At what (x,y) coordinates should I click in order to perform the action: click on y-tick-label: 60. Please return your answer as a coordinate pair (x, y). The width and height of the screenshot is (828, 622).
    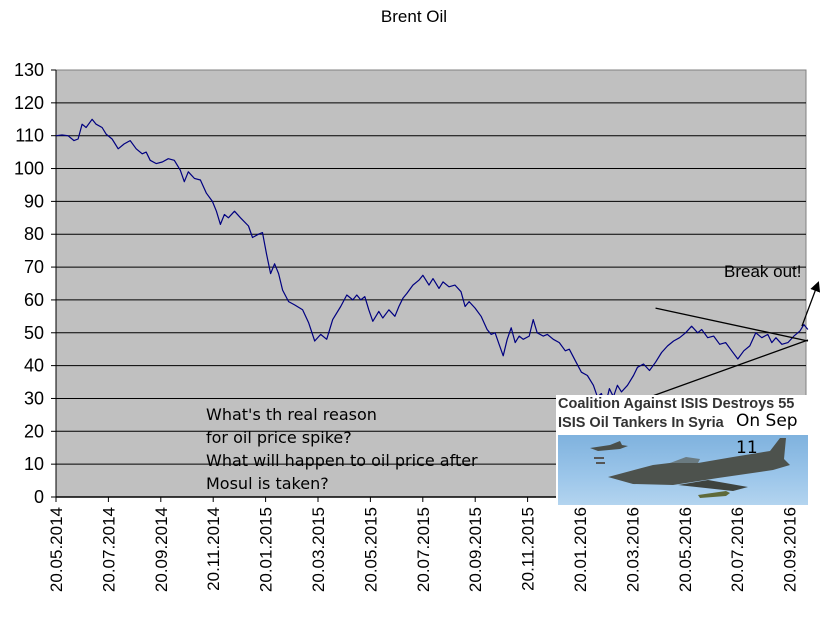
    Looking at the image, I should click on (34, 300).